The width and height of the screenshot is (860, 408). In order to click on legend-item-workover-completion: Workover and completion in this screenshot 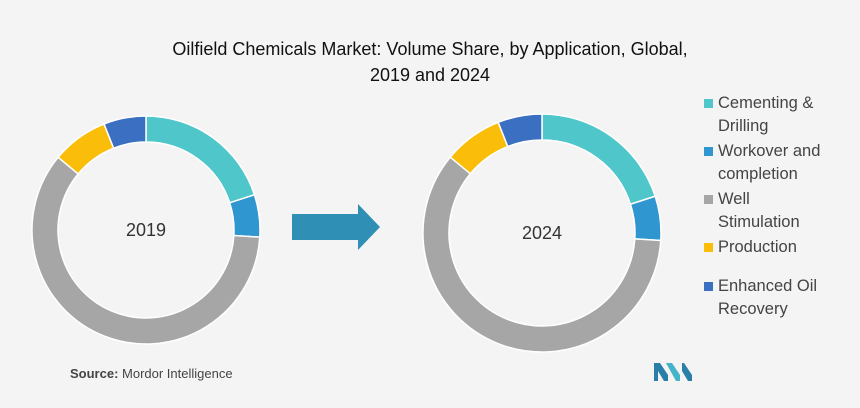, I will do `click(779, 163)`.